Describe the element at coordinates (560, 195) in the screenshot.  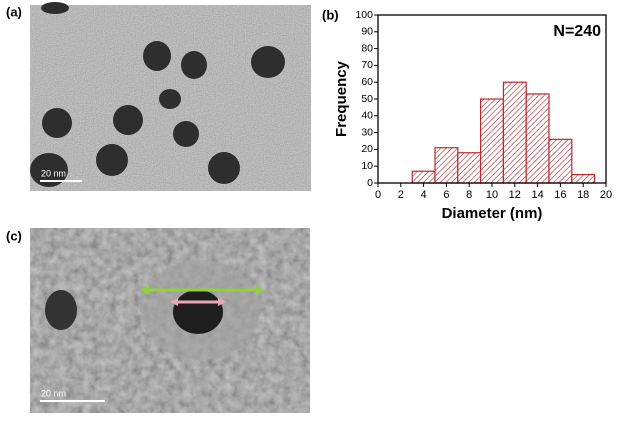
I see `x-tick-label: 16` at that location.